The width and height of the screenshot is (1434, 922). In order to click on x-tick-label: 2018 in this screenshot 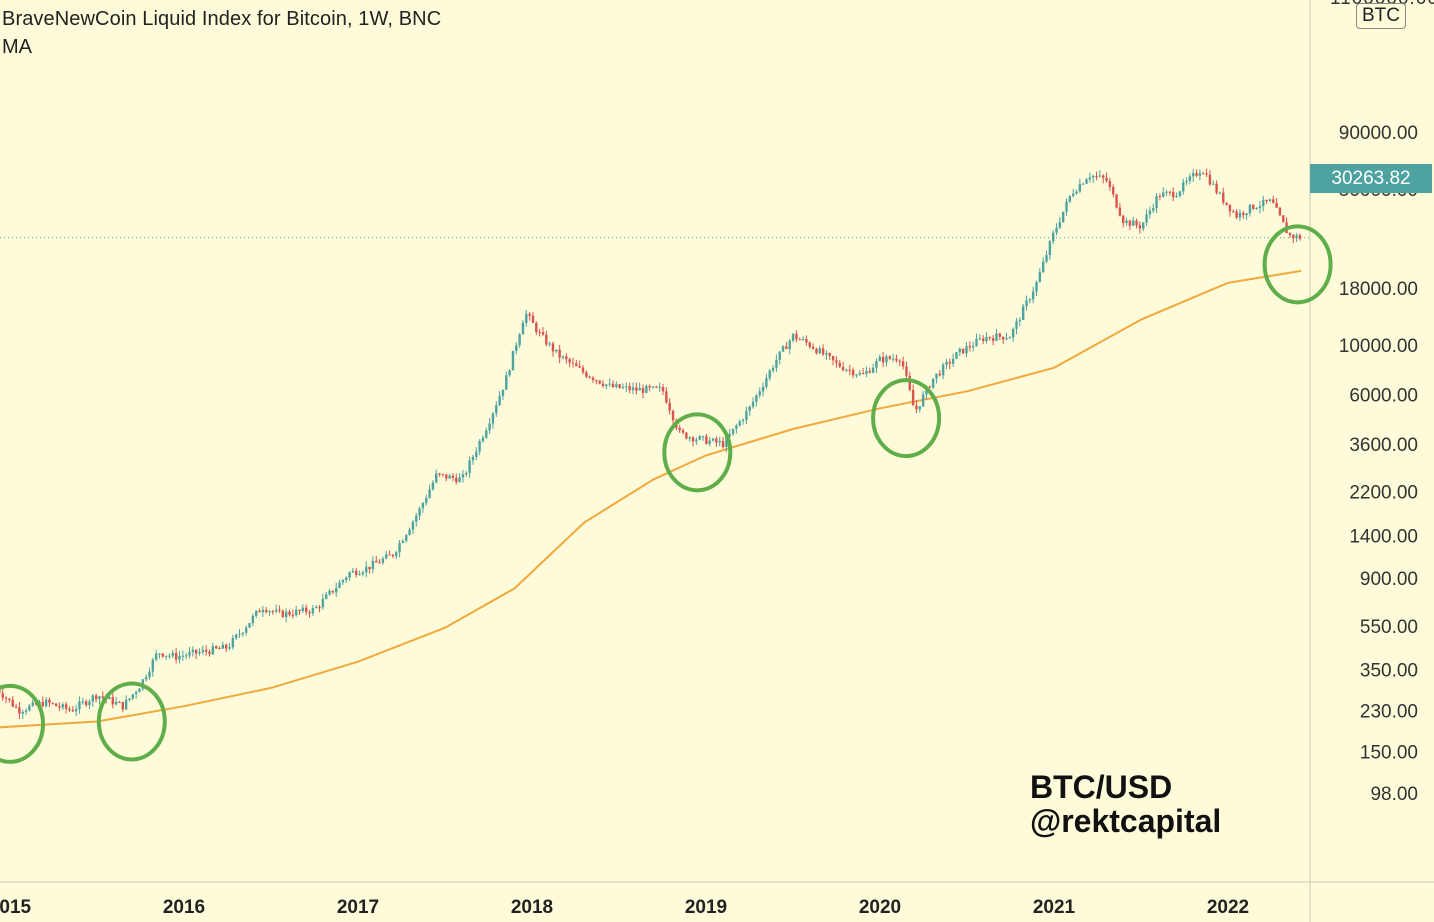, I will do `click(532, 907)`.